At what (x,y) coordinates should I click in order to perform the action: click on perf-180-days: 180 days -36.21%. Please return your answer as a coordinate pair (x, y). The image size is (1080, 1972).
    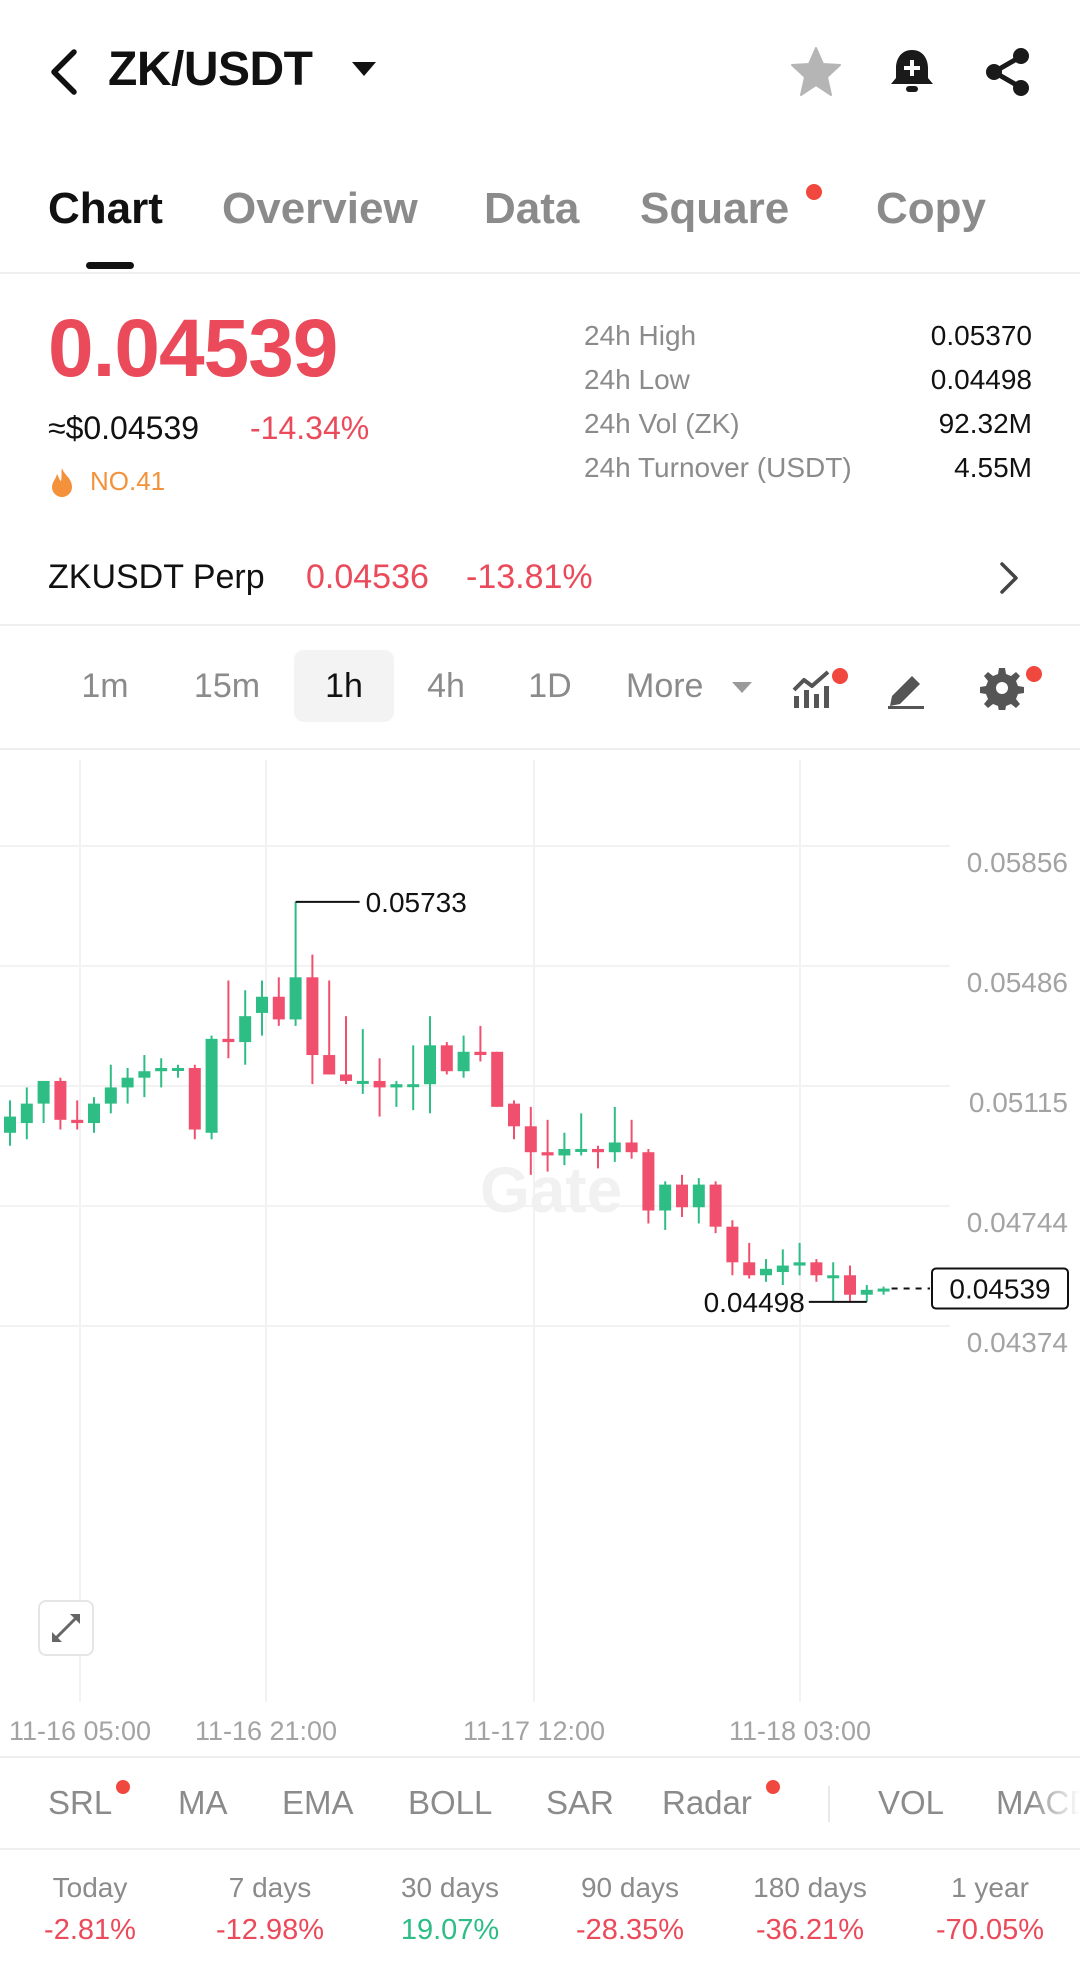
    Looking at the image, I should click on (810, 1909).